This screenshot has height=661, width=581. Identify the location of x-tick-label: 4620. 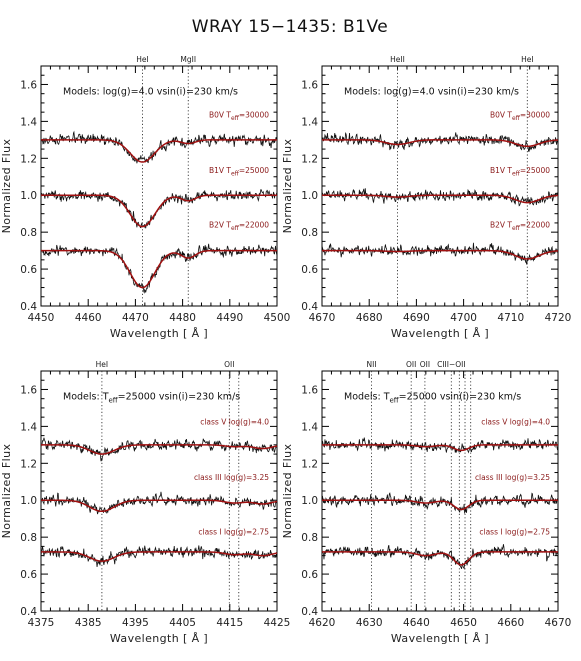
(322, 623).